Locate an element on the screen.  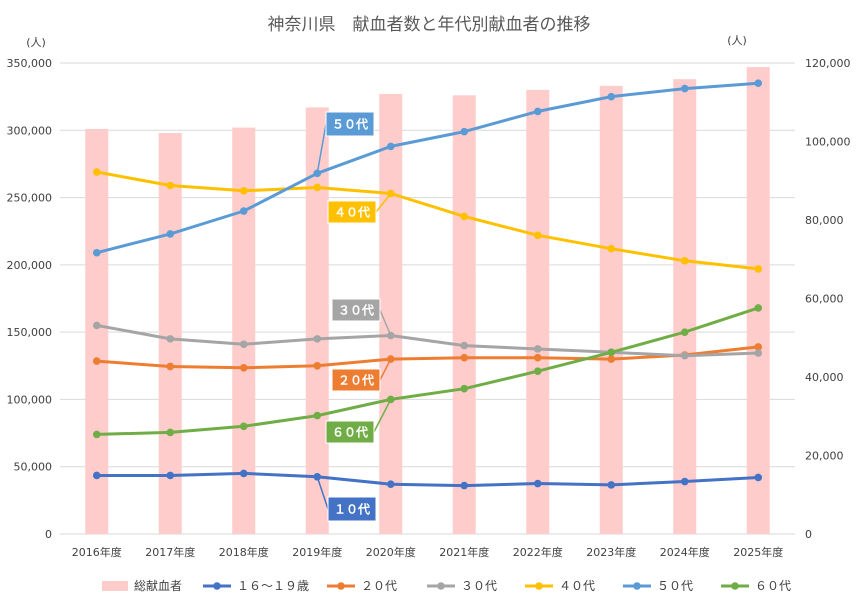
right-axis-tick-label: 120,000 is located at coordinates (828, 63).